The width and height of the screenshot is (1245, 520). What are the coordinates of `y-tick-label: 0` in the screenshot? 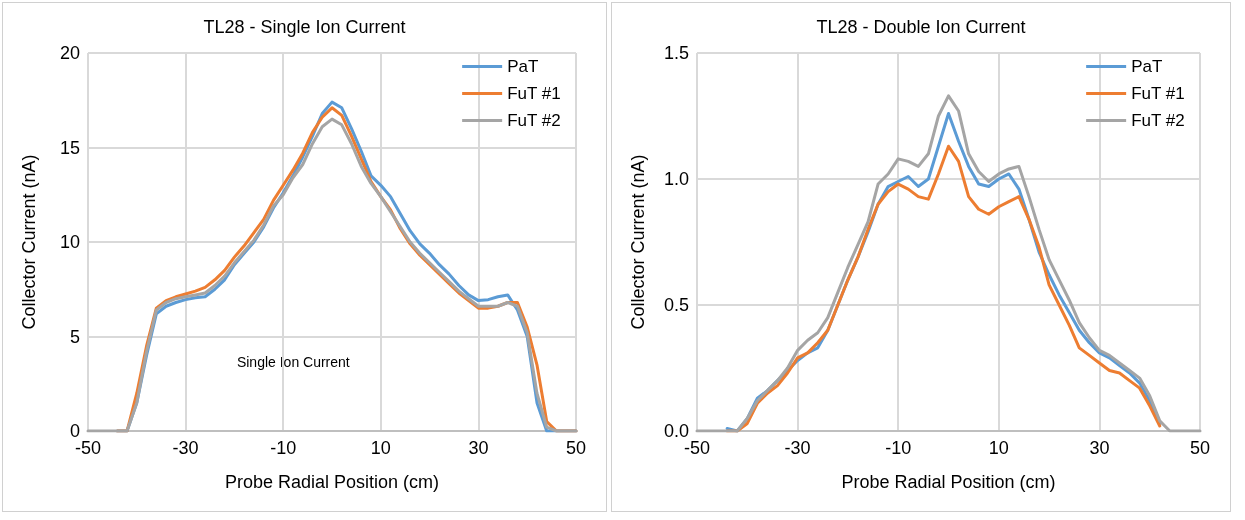 It's located at (74, 431).